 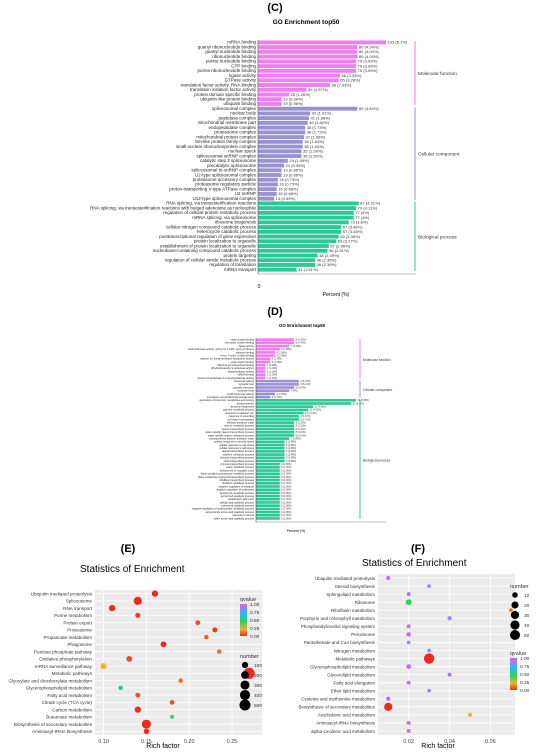 What do you see at coordinates (232, 742) in the screenshot?
I see `x-tick-label: 0.25` at bounding box center [232, 742].